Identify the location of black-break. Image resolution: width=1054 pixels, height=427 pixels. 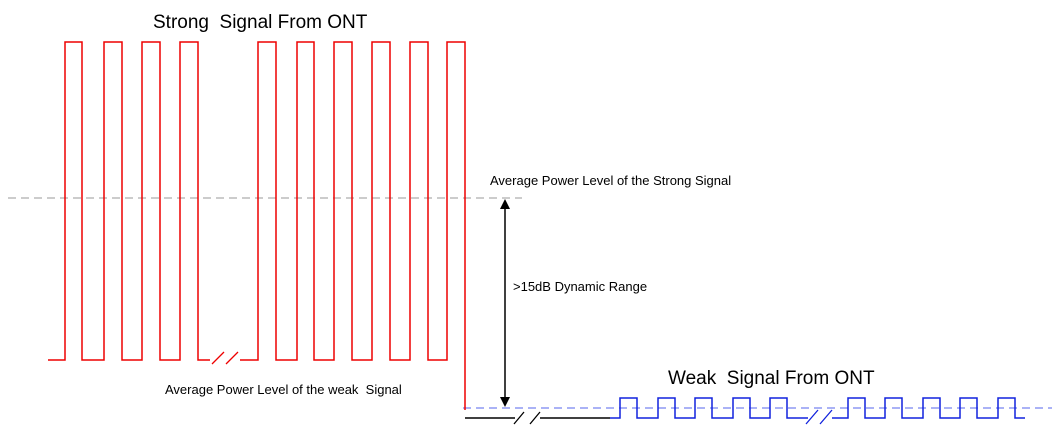
(527, 418).